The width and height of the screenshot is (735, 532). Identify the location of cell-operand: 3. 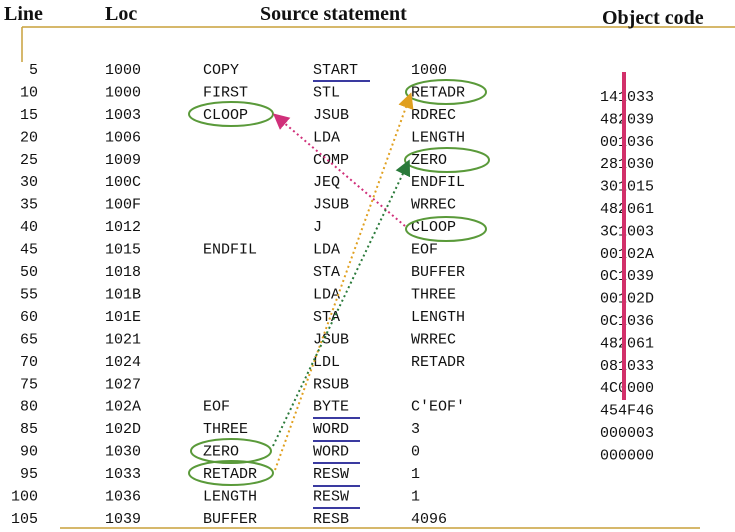
(415, 429).